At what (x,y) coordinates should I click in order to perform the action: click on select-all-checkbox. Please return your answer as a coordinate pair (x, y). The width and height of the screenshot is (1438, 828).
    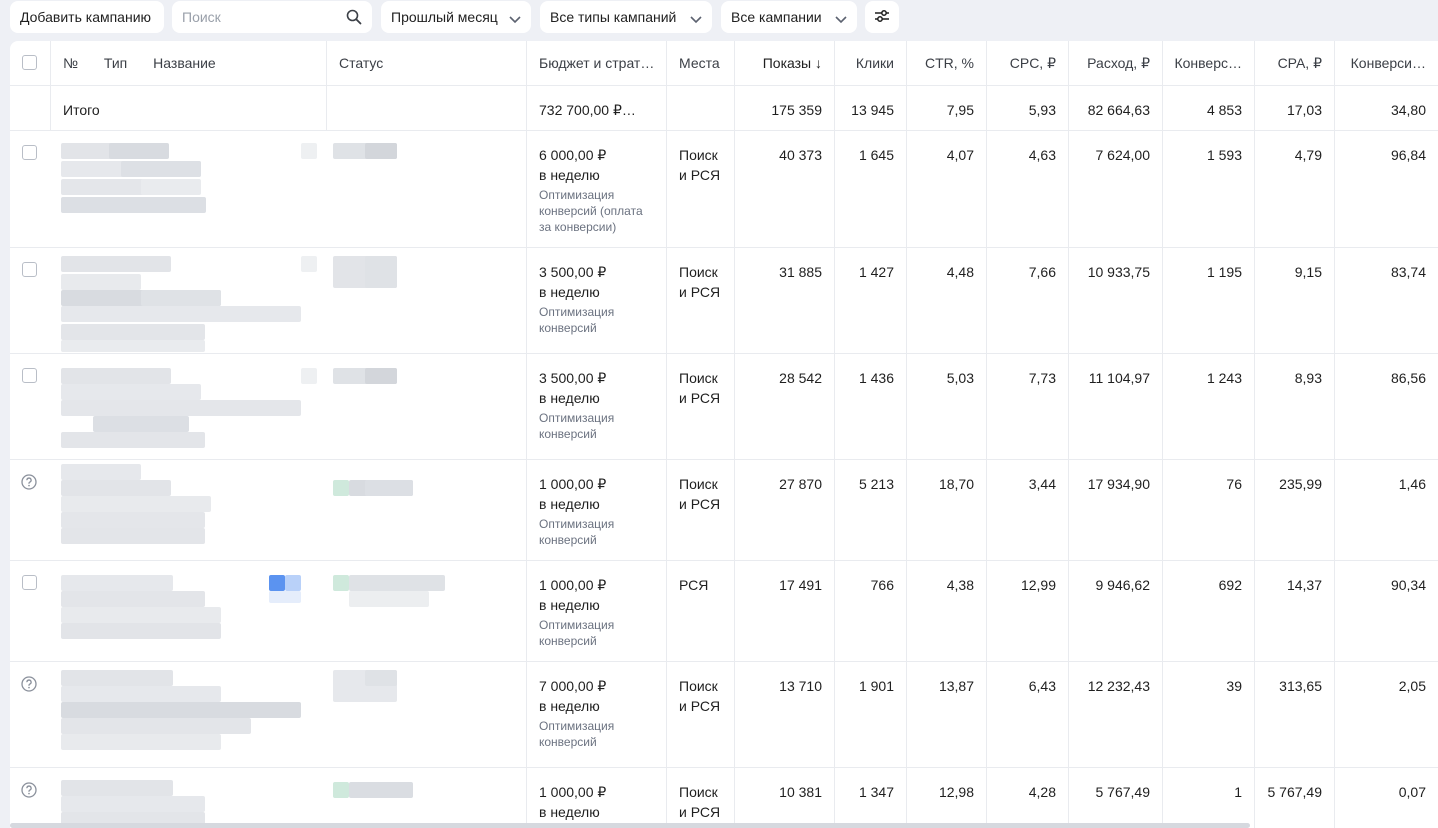
    Looking at the image, I should click on (29, 62).